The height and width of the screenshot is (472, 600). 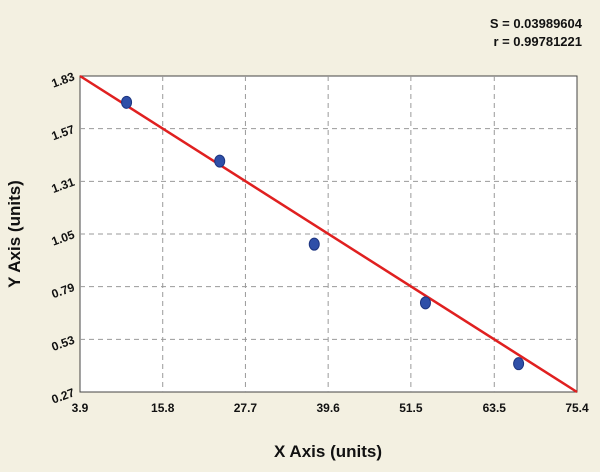 What do you see at coordinates (246, 408) in the screenshot?
I see `x-tick-label: 27.7` at bounding box center [246, 408].